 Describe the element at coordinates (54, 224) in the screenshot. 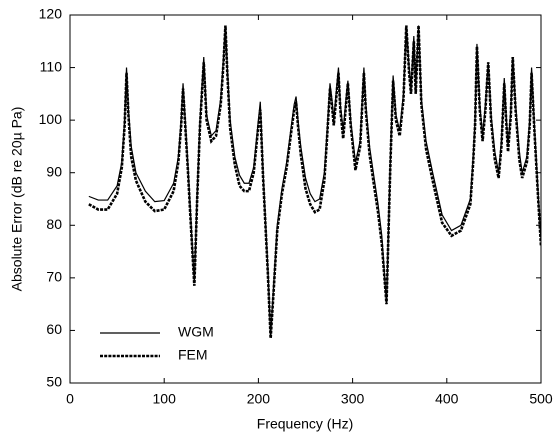

I see `y-tick-label: 80` at that location.